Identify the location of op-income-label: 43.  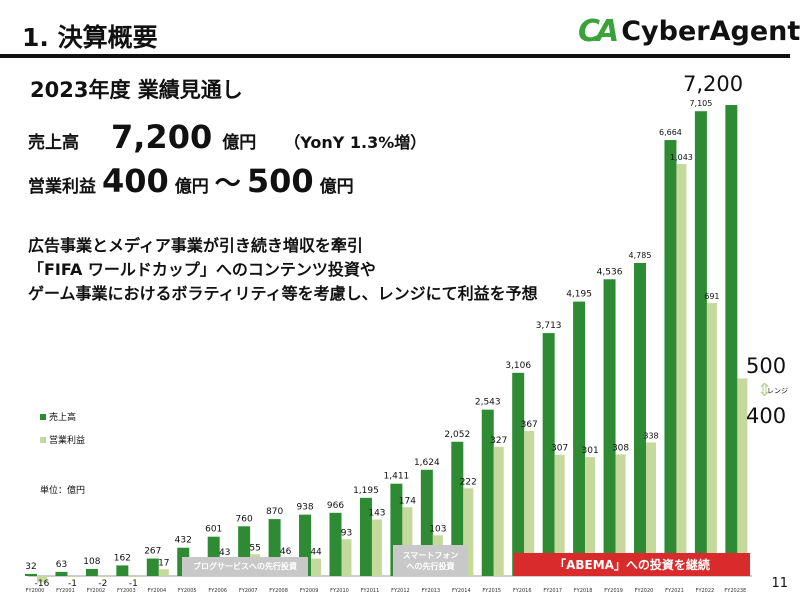
(224, 553).